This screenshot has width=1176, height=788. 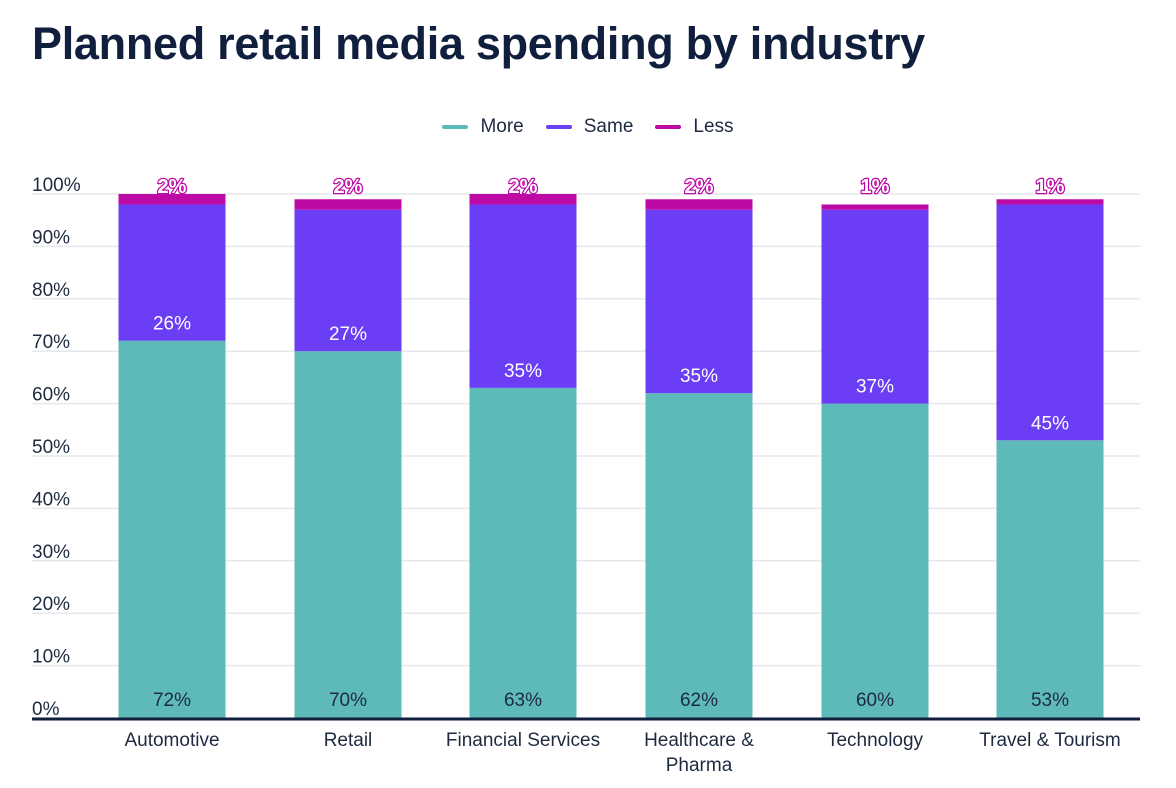 What do you see at coordinates (348, 740) in the screenshot?
I see `x-category-label: Retail` at bounding box center [348, 740].